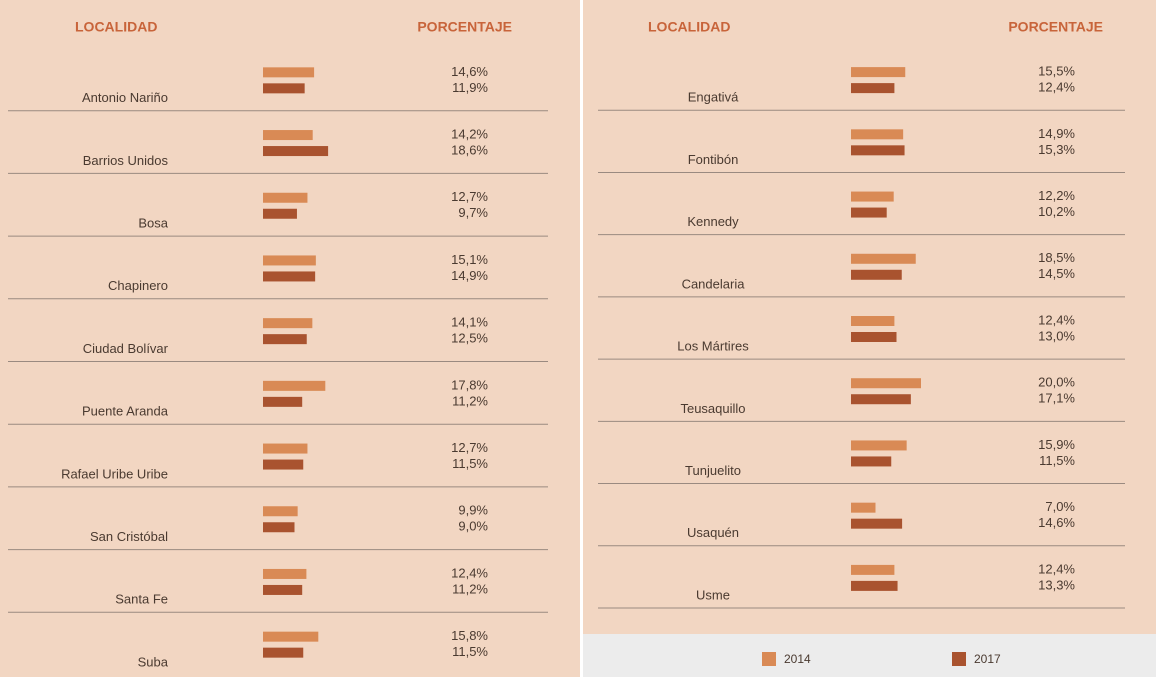 The width and height of the screenshot is (1156, 677). What do you see at coordinates (714, 283) in the screenshot?
I see `category-label: Candelaria` at bounding box center [714, 283].